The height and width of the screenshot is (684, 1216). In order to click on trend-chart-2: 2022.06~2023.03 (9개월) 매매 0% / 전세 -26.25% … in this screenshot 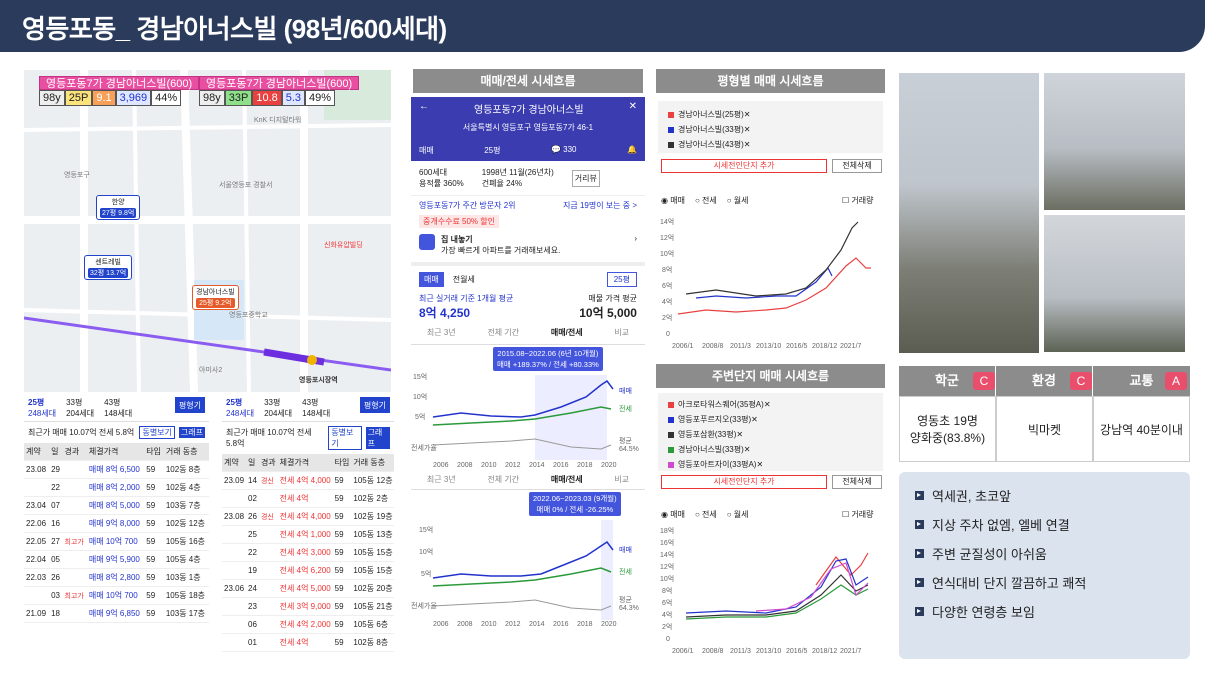, I will do `click(528, 560)`.